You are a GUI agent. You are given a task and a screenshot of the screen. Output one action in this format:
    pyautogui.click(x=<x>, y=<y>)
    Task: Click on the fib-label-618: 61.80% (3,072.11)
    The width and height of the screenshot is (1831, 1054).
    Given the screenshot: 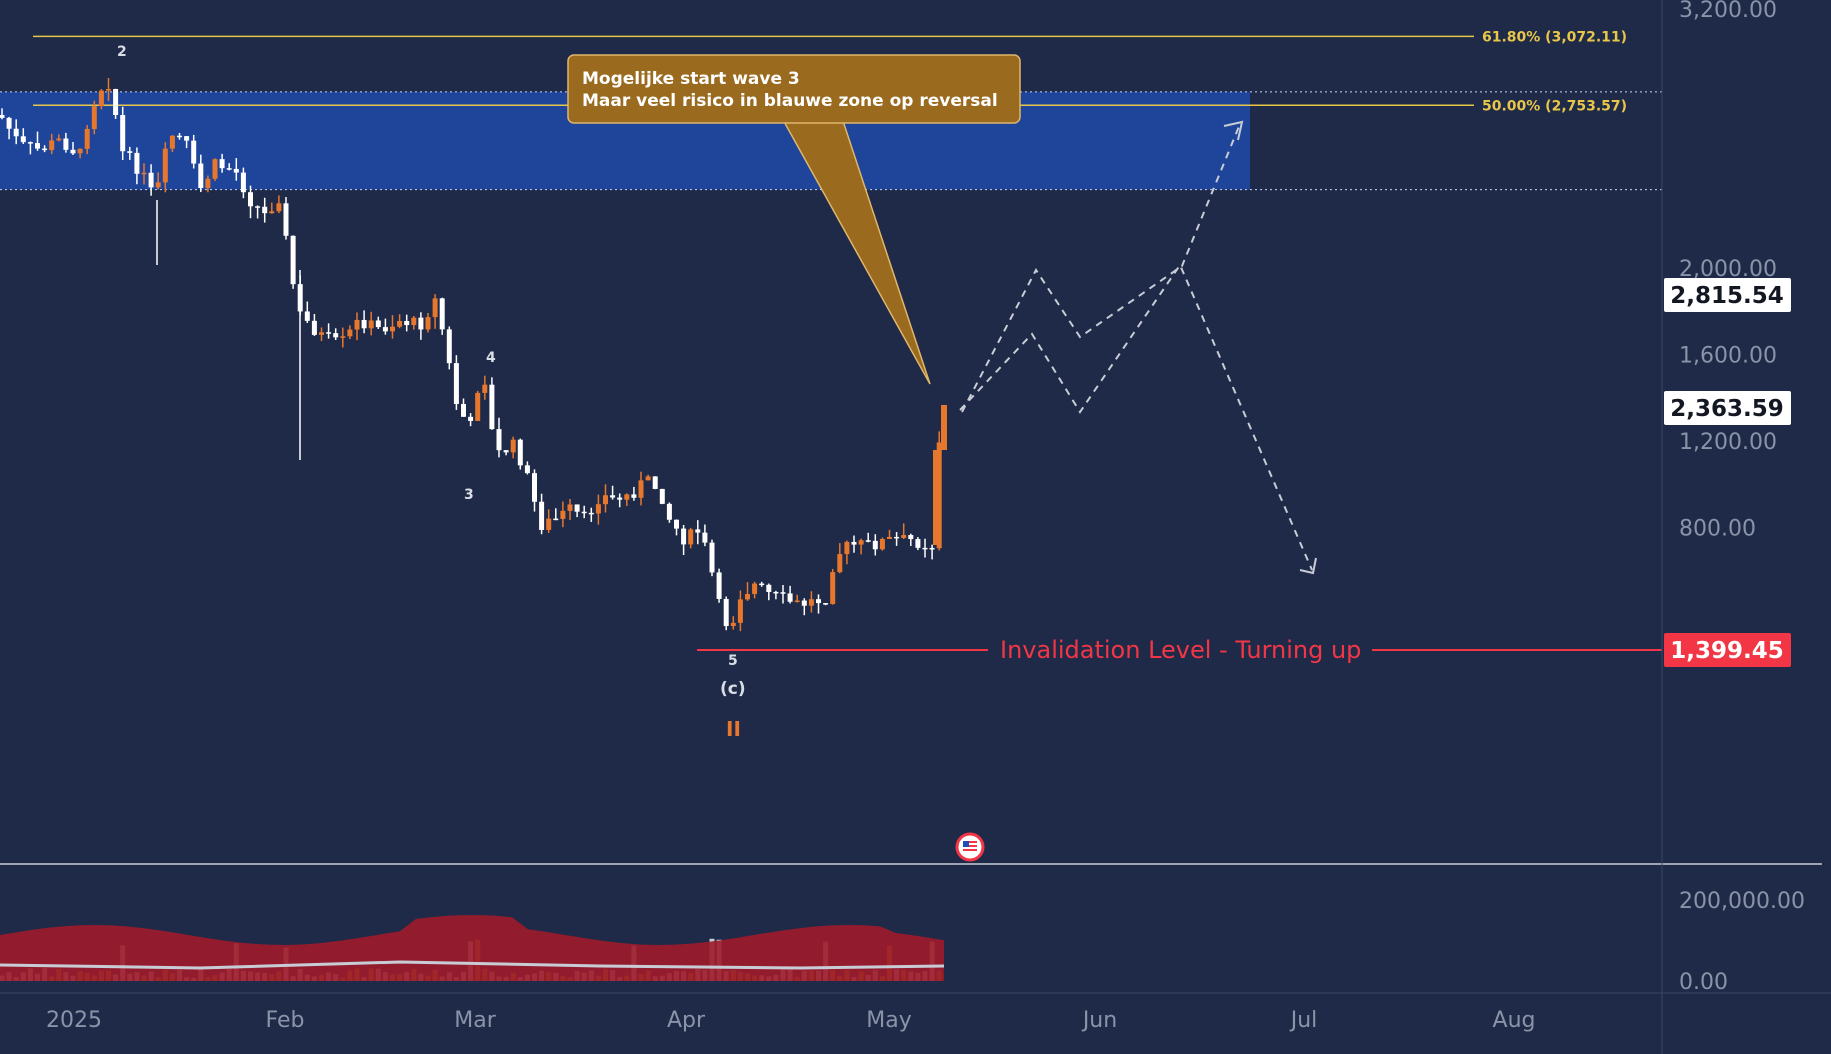 What is the action you would take?
    pyautogui.click(x=1554, y=37)
    